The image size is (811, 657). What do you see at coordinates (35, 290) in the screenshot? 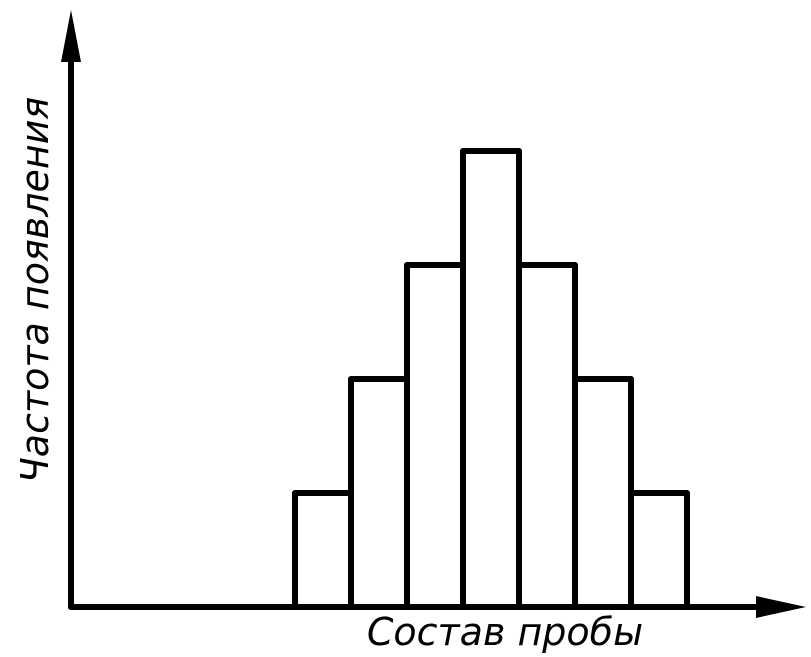
I see `y-axis-label: Частота появления` at bounding box center [35, 290].